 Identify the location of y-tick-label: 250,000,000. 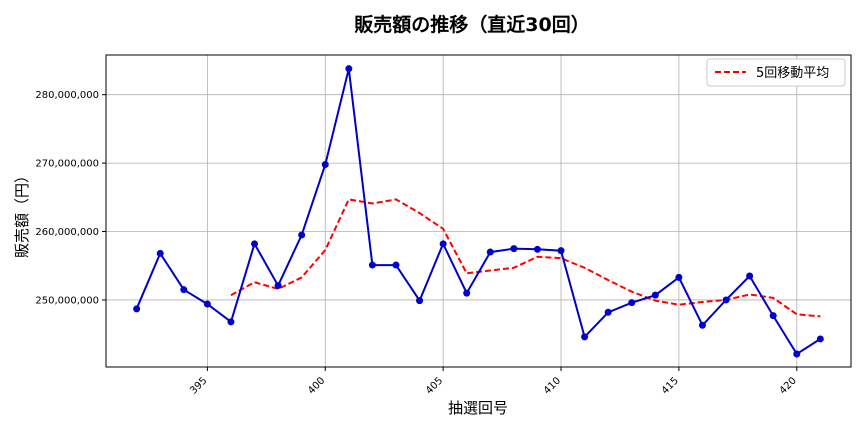
(67, 300).